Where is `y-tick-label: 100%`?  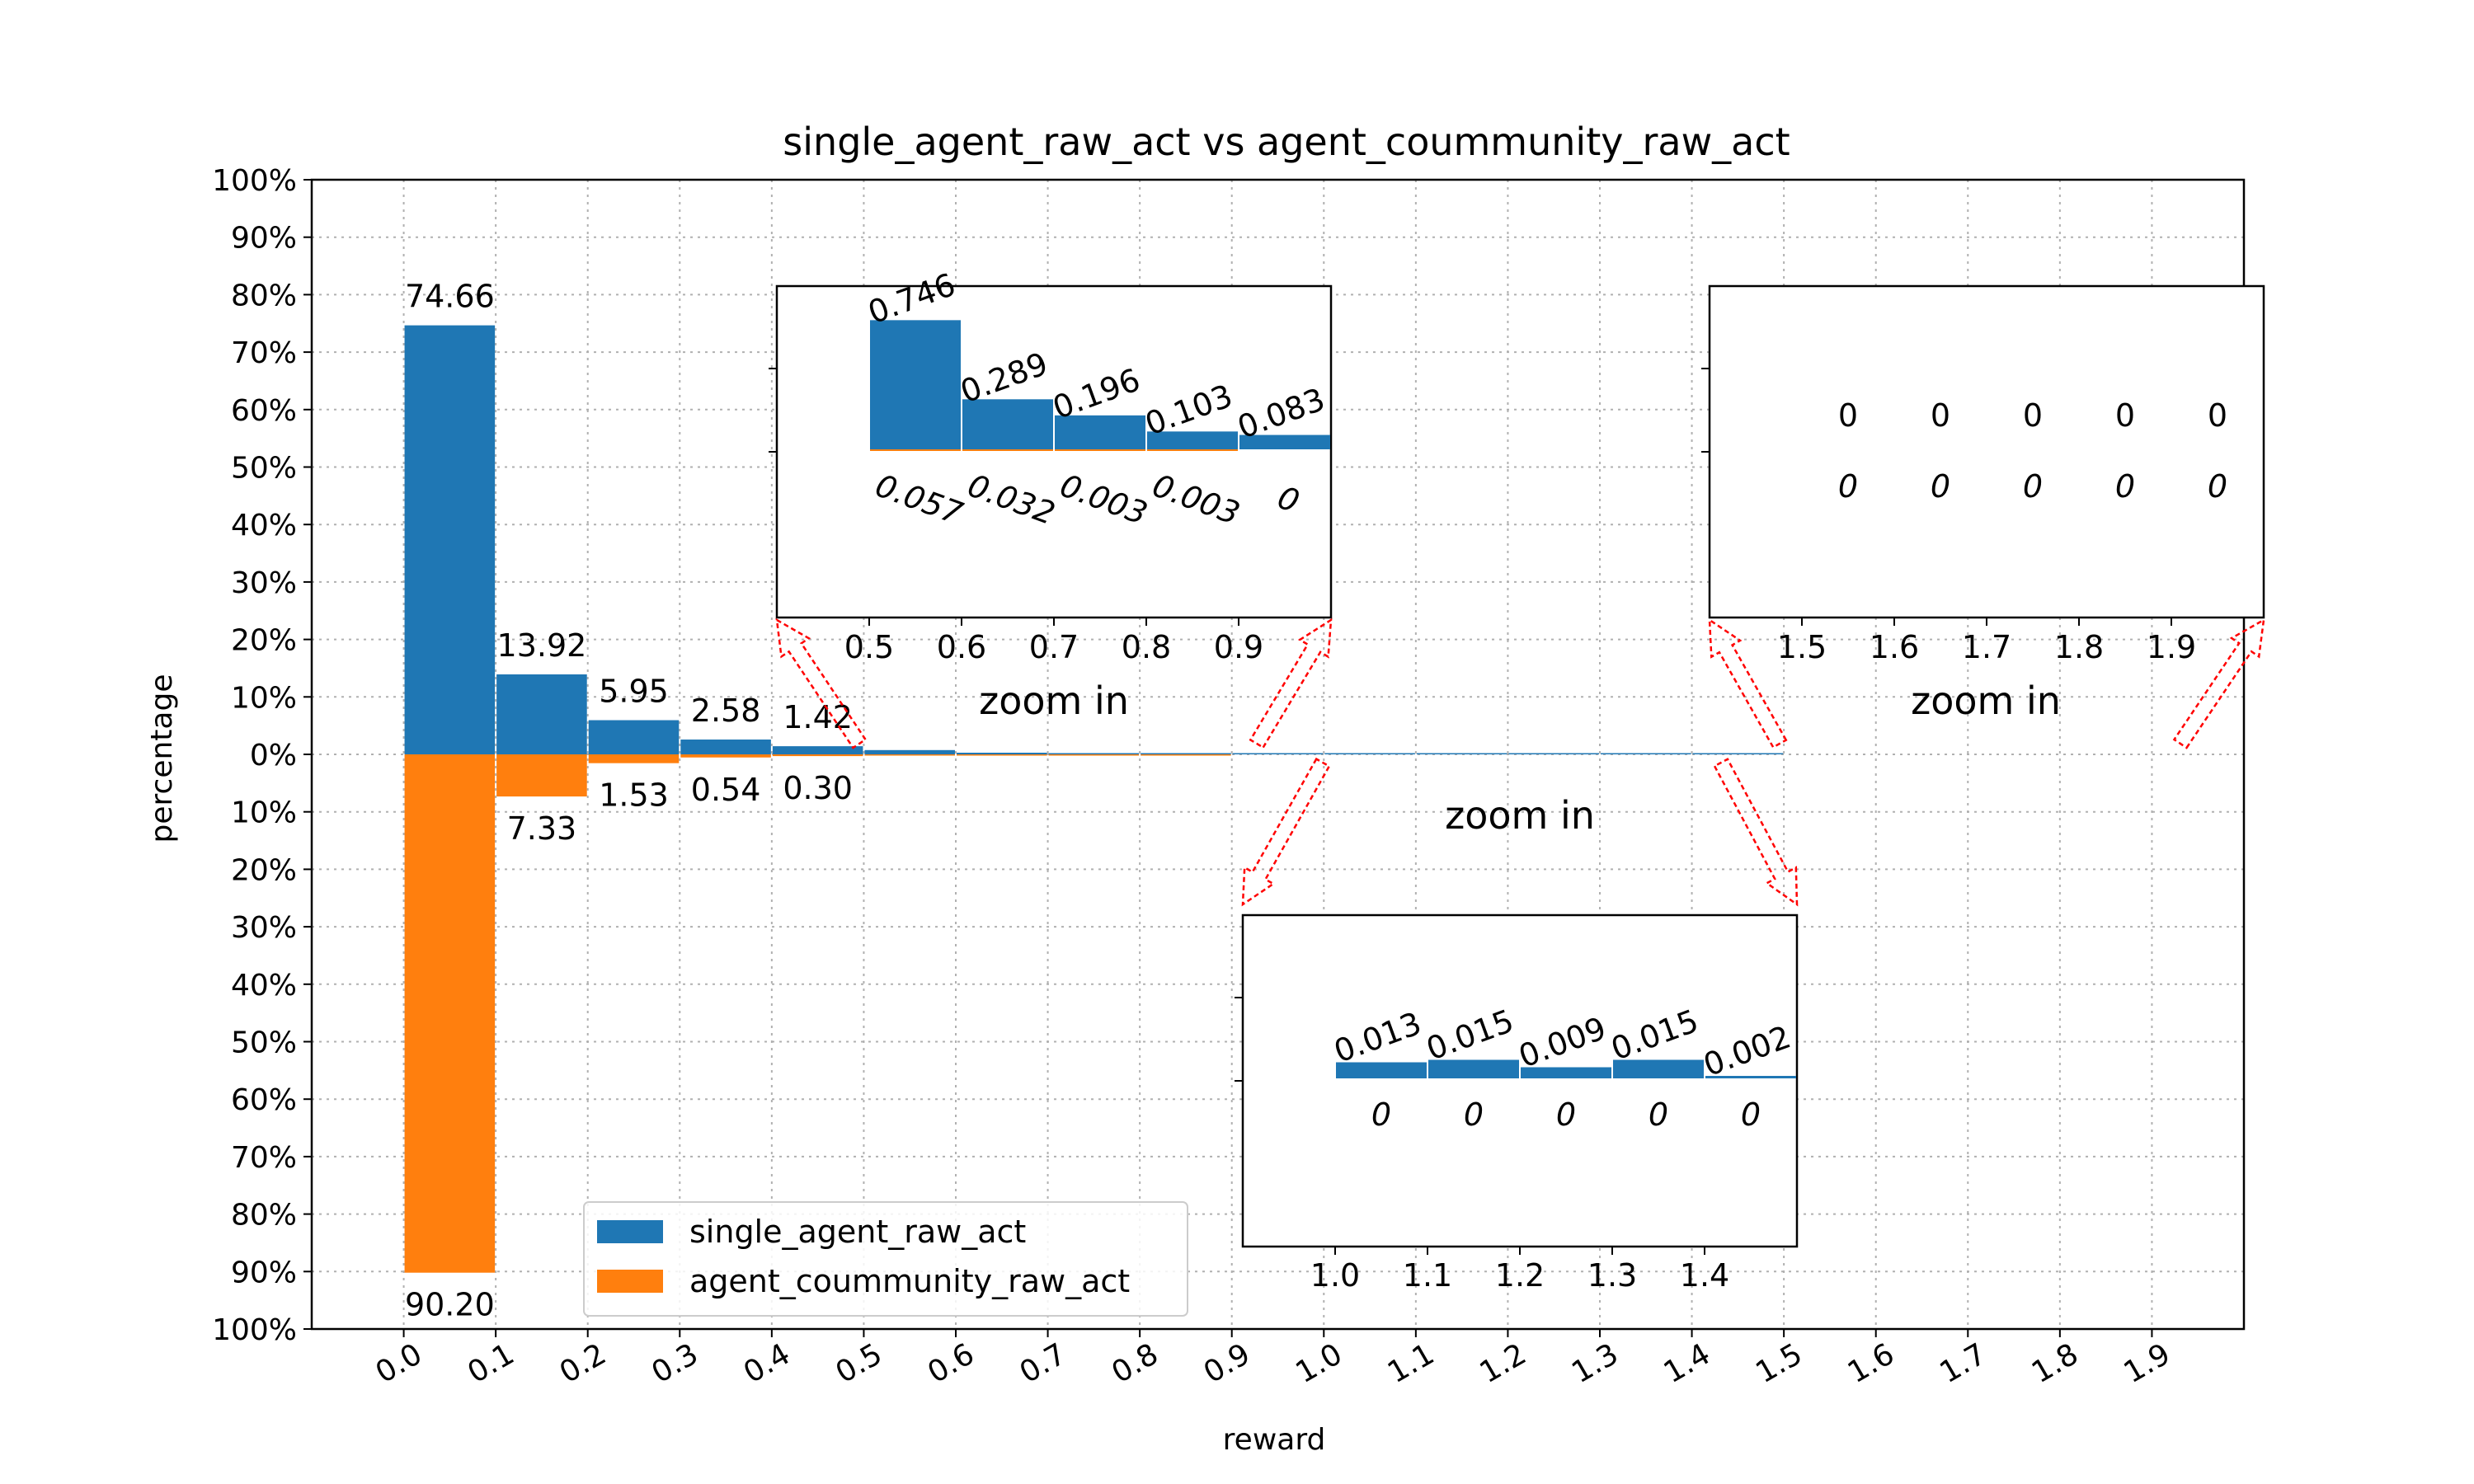 y-tick-label: 100% is located at coordinates (254, 1330).